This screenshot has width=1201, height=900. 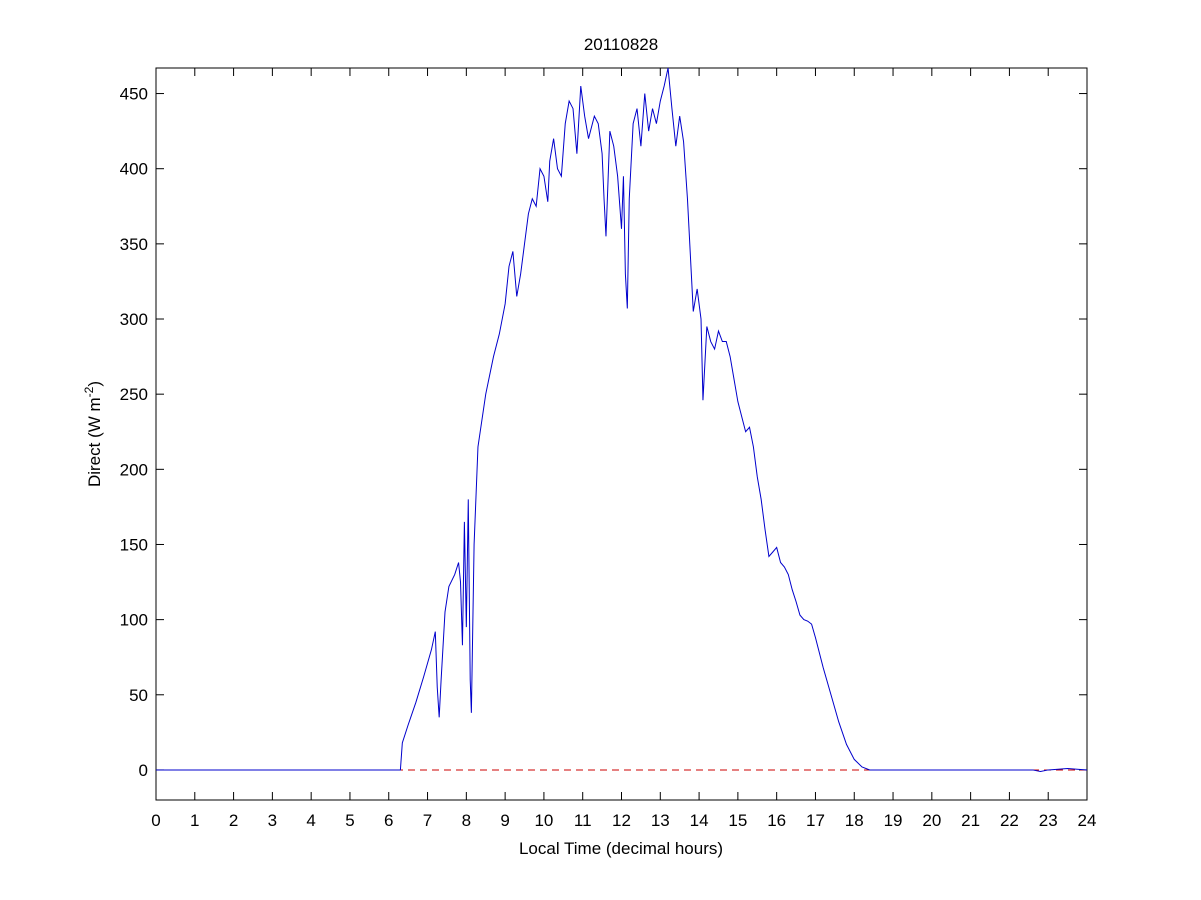 I want to click on x-tick-label: 12, so click(x=621, y=820).